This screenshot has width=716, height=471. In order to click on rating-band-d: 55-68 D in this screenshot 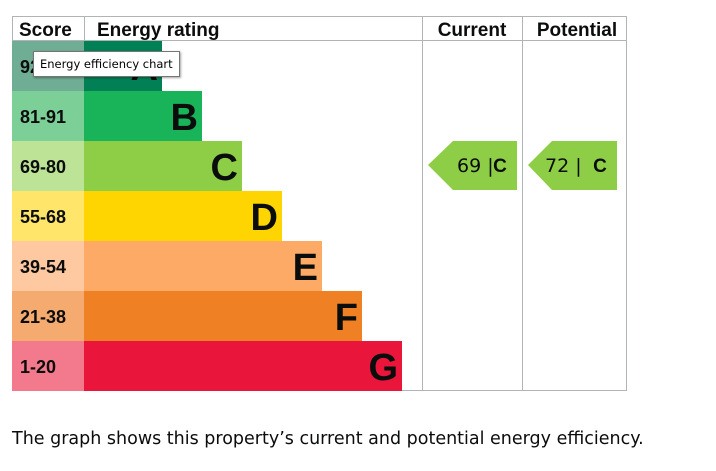, I will do `click(147, 216)`.